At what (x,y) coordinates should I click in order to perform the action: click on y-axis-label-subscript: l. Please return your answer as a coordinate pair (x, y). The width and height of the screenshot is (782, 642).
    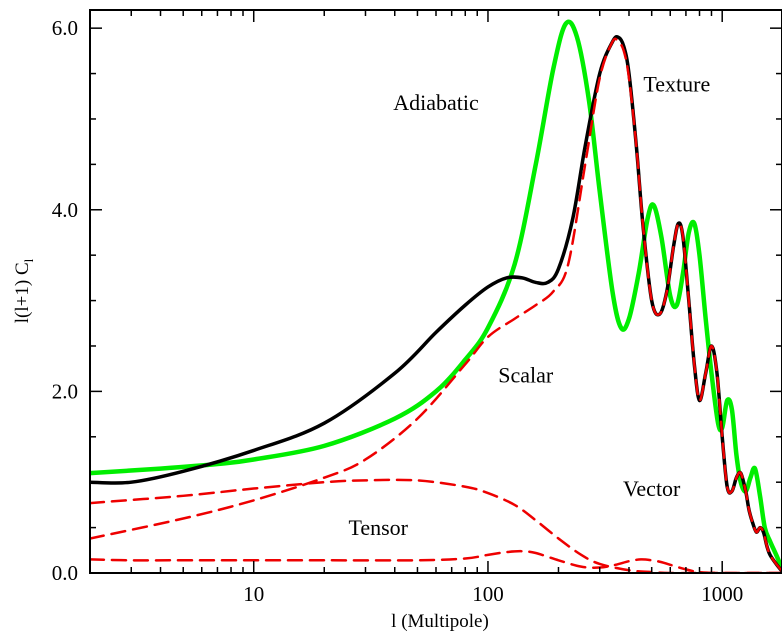
    Looking at the image, I should click on (28, 260).